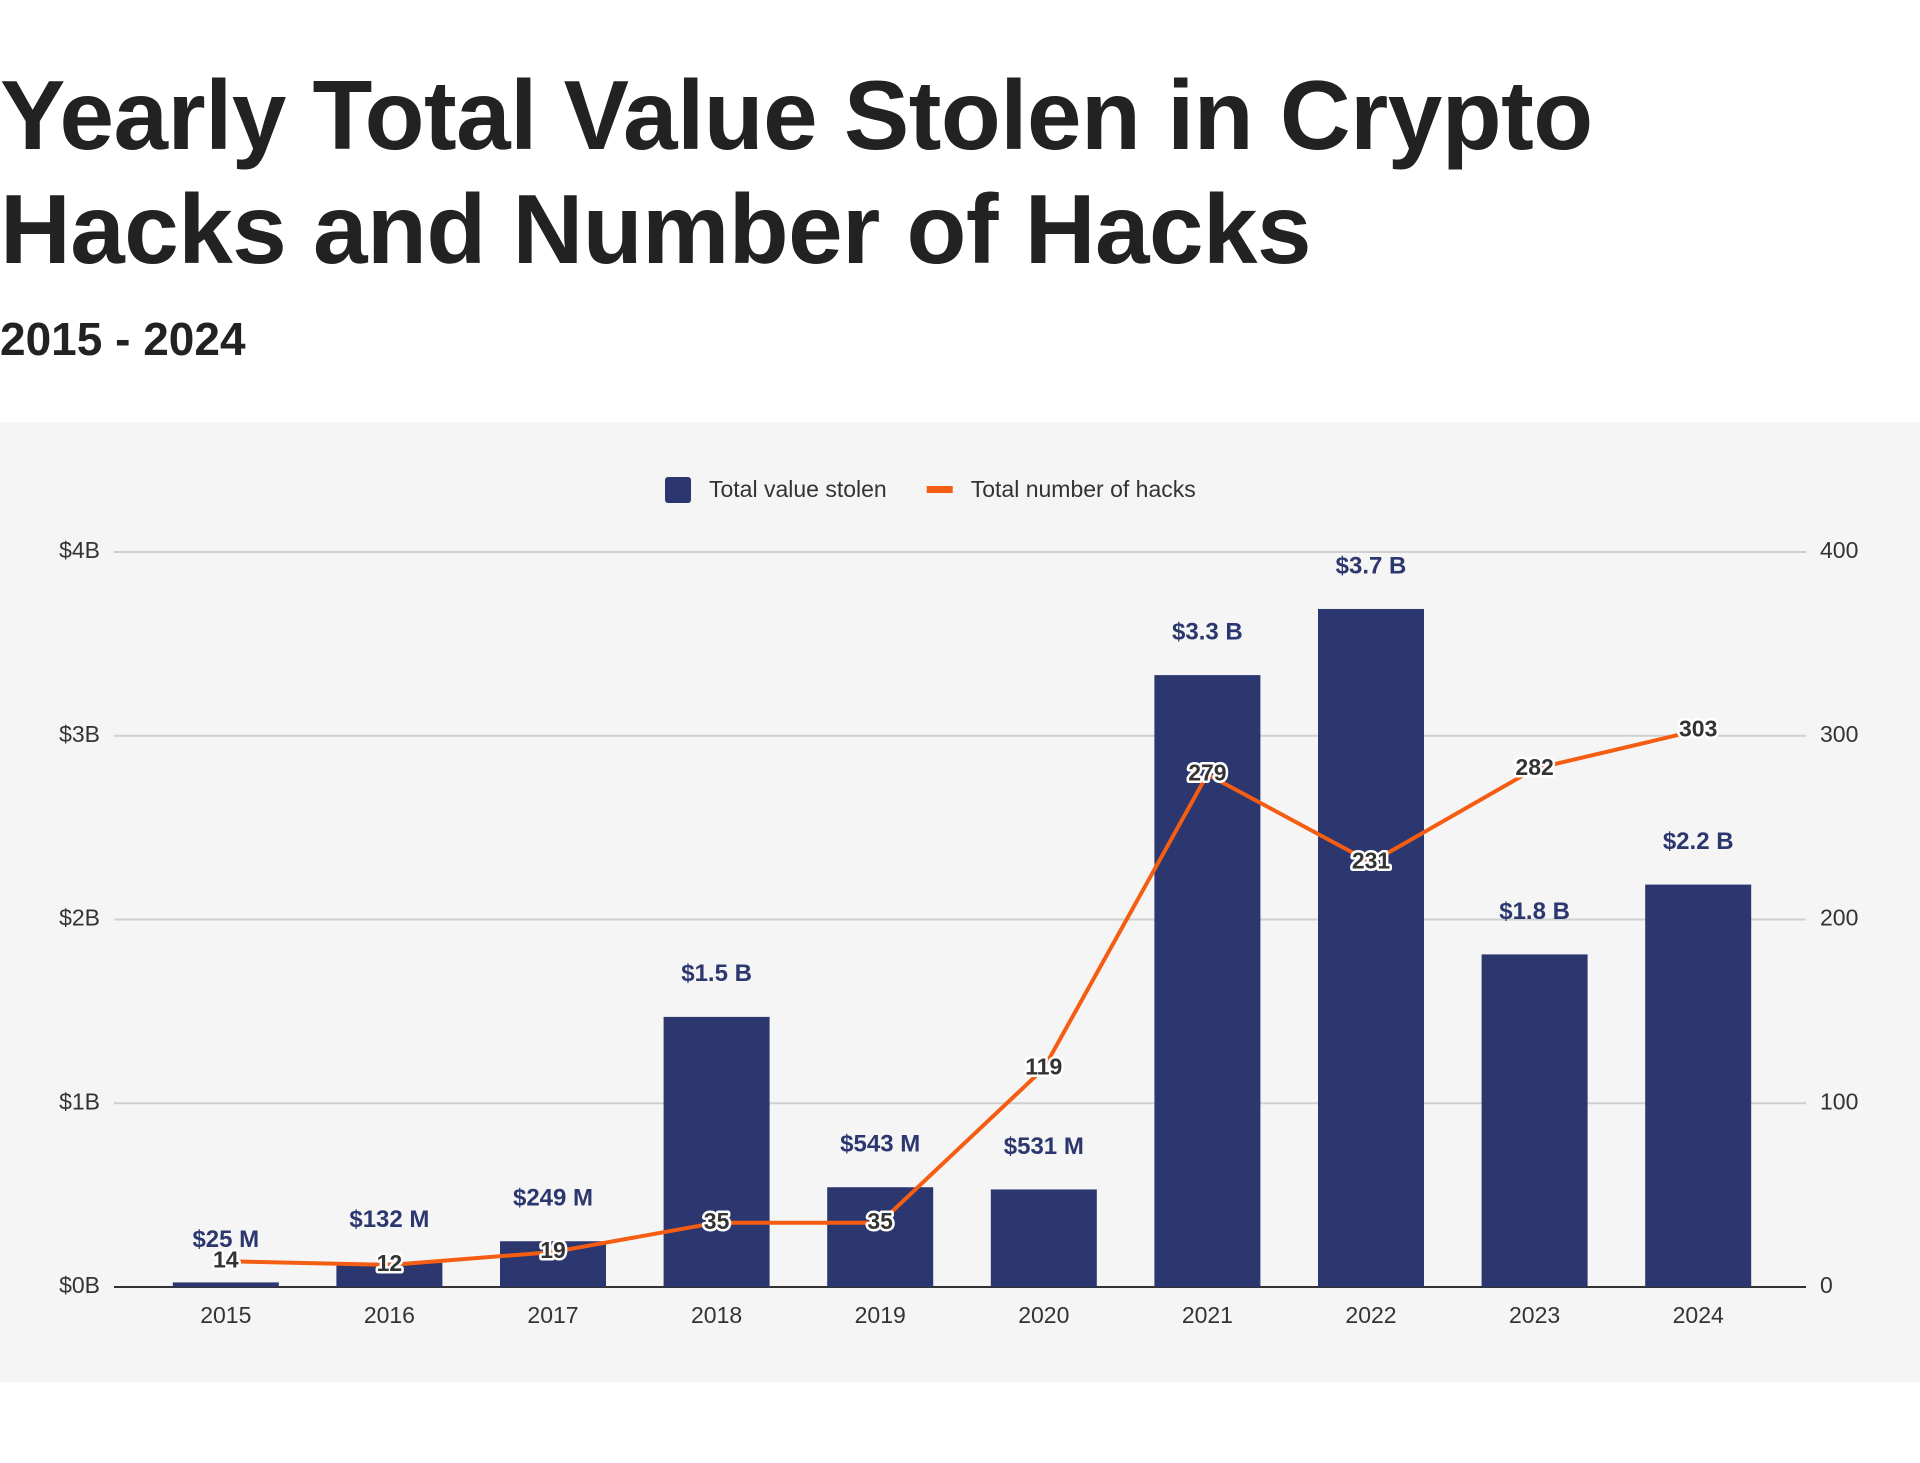 Image resolution: width=1920 pixels, height=1463 pixels. Describe the element at coordinates (1083, 489) in the screenshot. I see `legend-label: Total number of hacks` at that location.